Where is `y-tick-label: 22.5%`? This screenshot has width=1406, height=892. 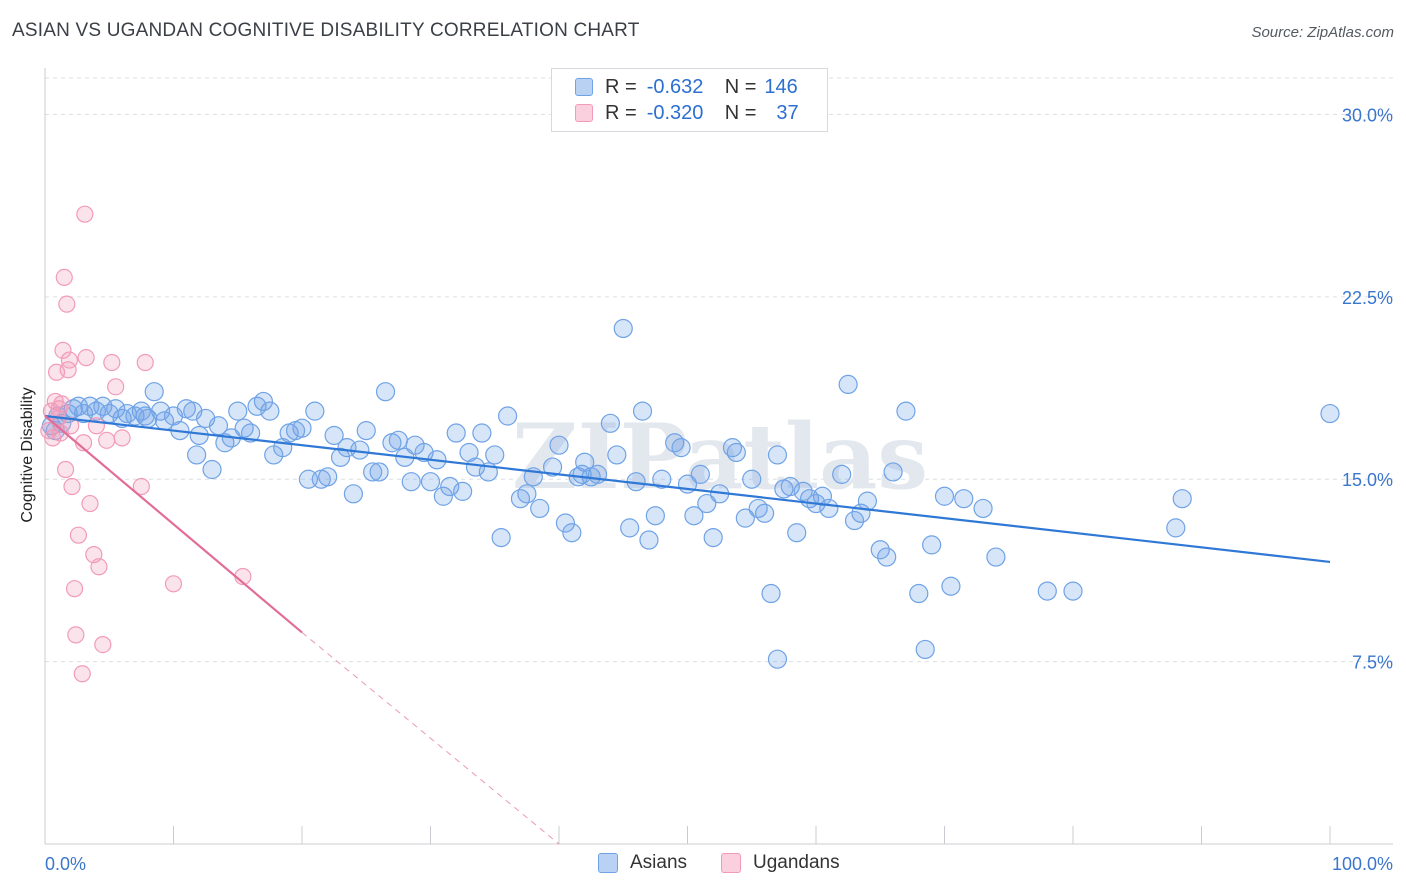
y-tick-label: 22.5% is located at coordinates (1367, 298).